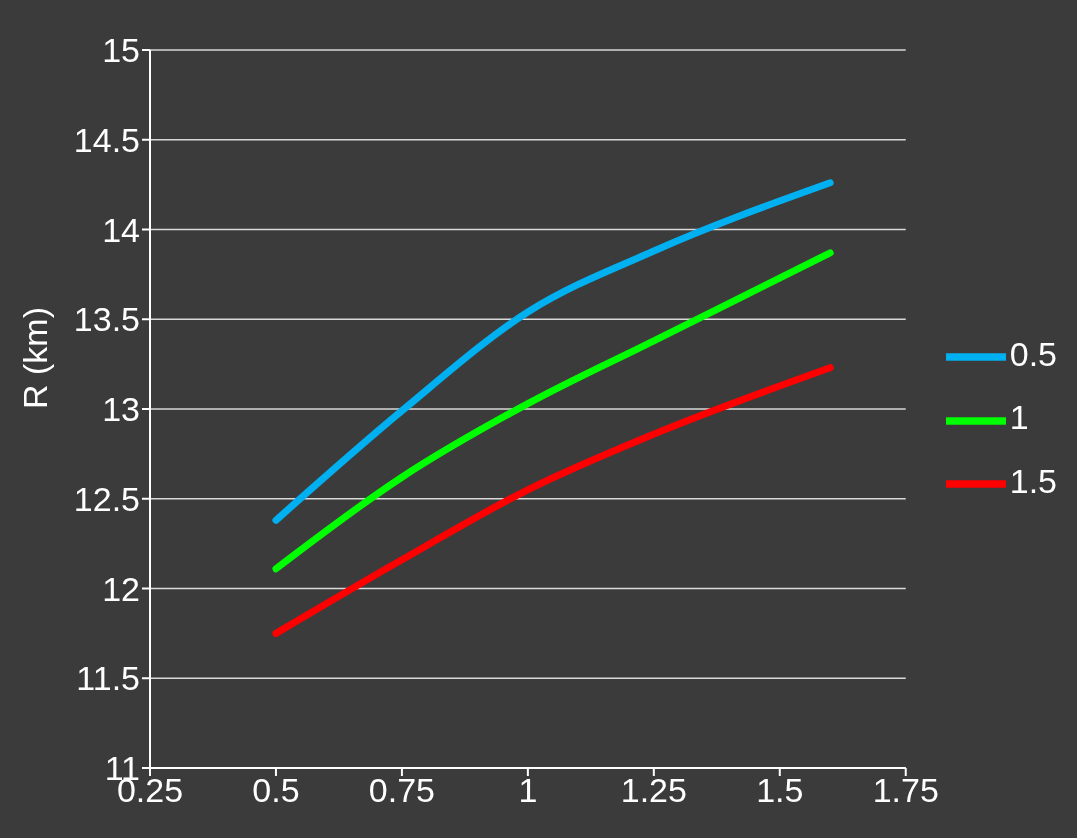 The height and width of the screenshot is (838, 1077). Describe the element at coordinates (121, 588) in the screenshot. I see `y-tick-label: 12` at that location.